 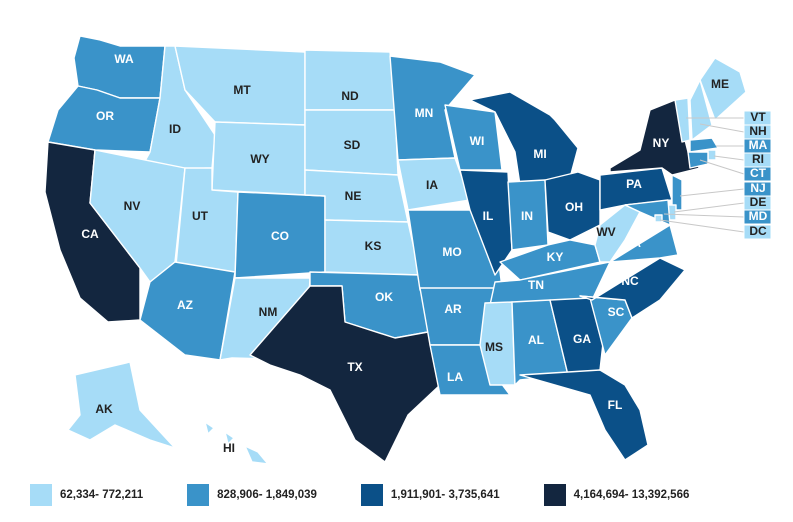 I want to click on state-label-SD: SD, so click(x=352, y=145).